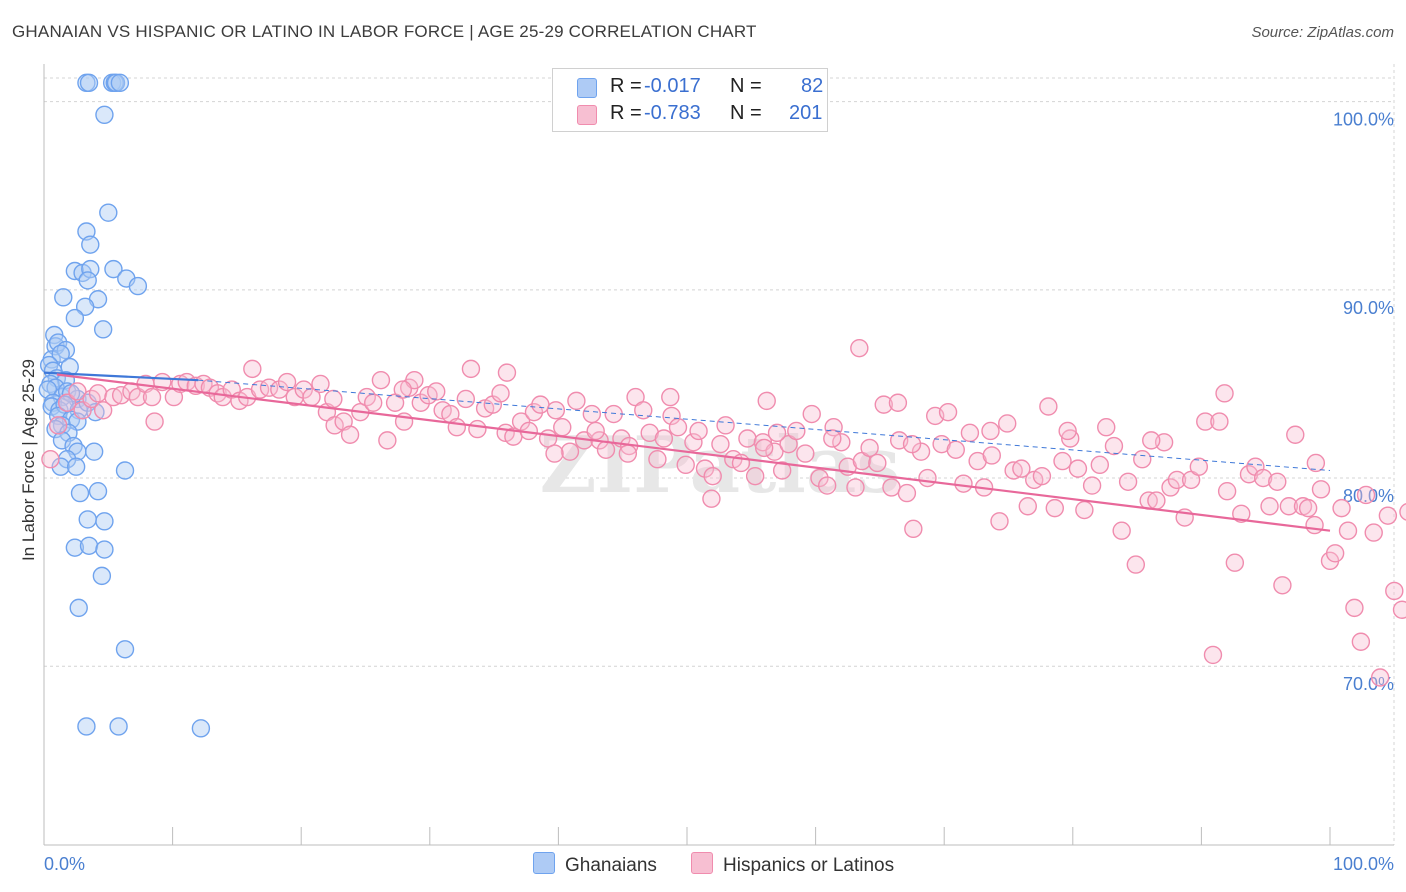  What do you see at coordinates (587, 115) in the screenshot?
I see `legend-swatch-hispanics` at bounding box center [587, 115].